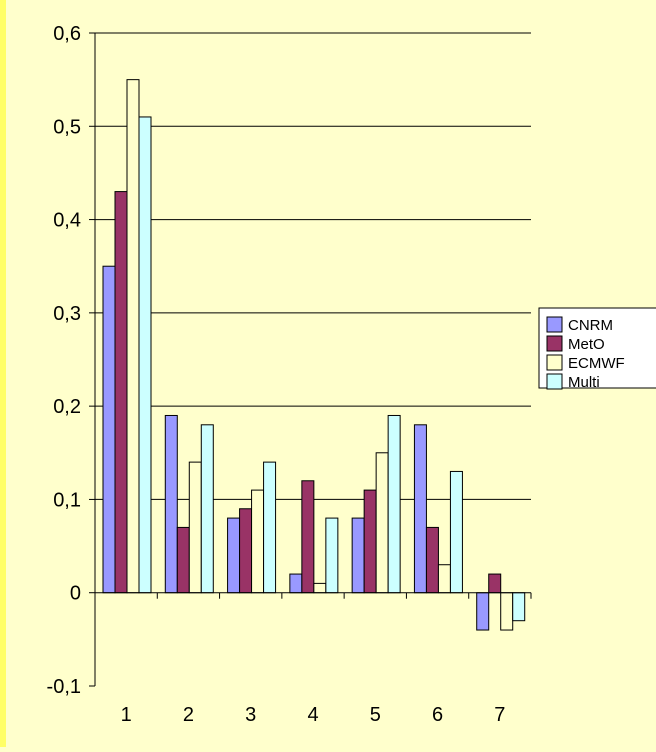 The image size is (656, 752). What do you see at coordinates (75, 594) in the screenshot?
I see `y-tick-label: 0` at bounding box center [75, 594].